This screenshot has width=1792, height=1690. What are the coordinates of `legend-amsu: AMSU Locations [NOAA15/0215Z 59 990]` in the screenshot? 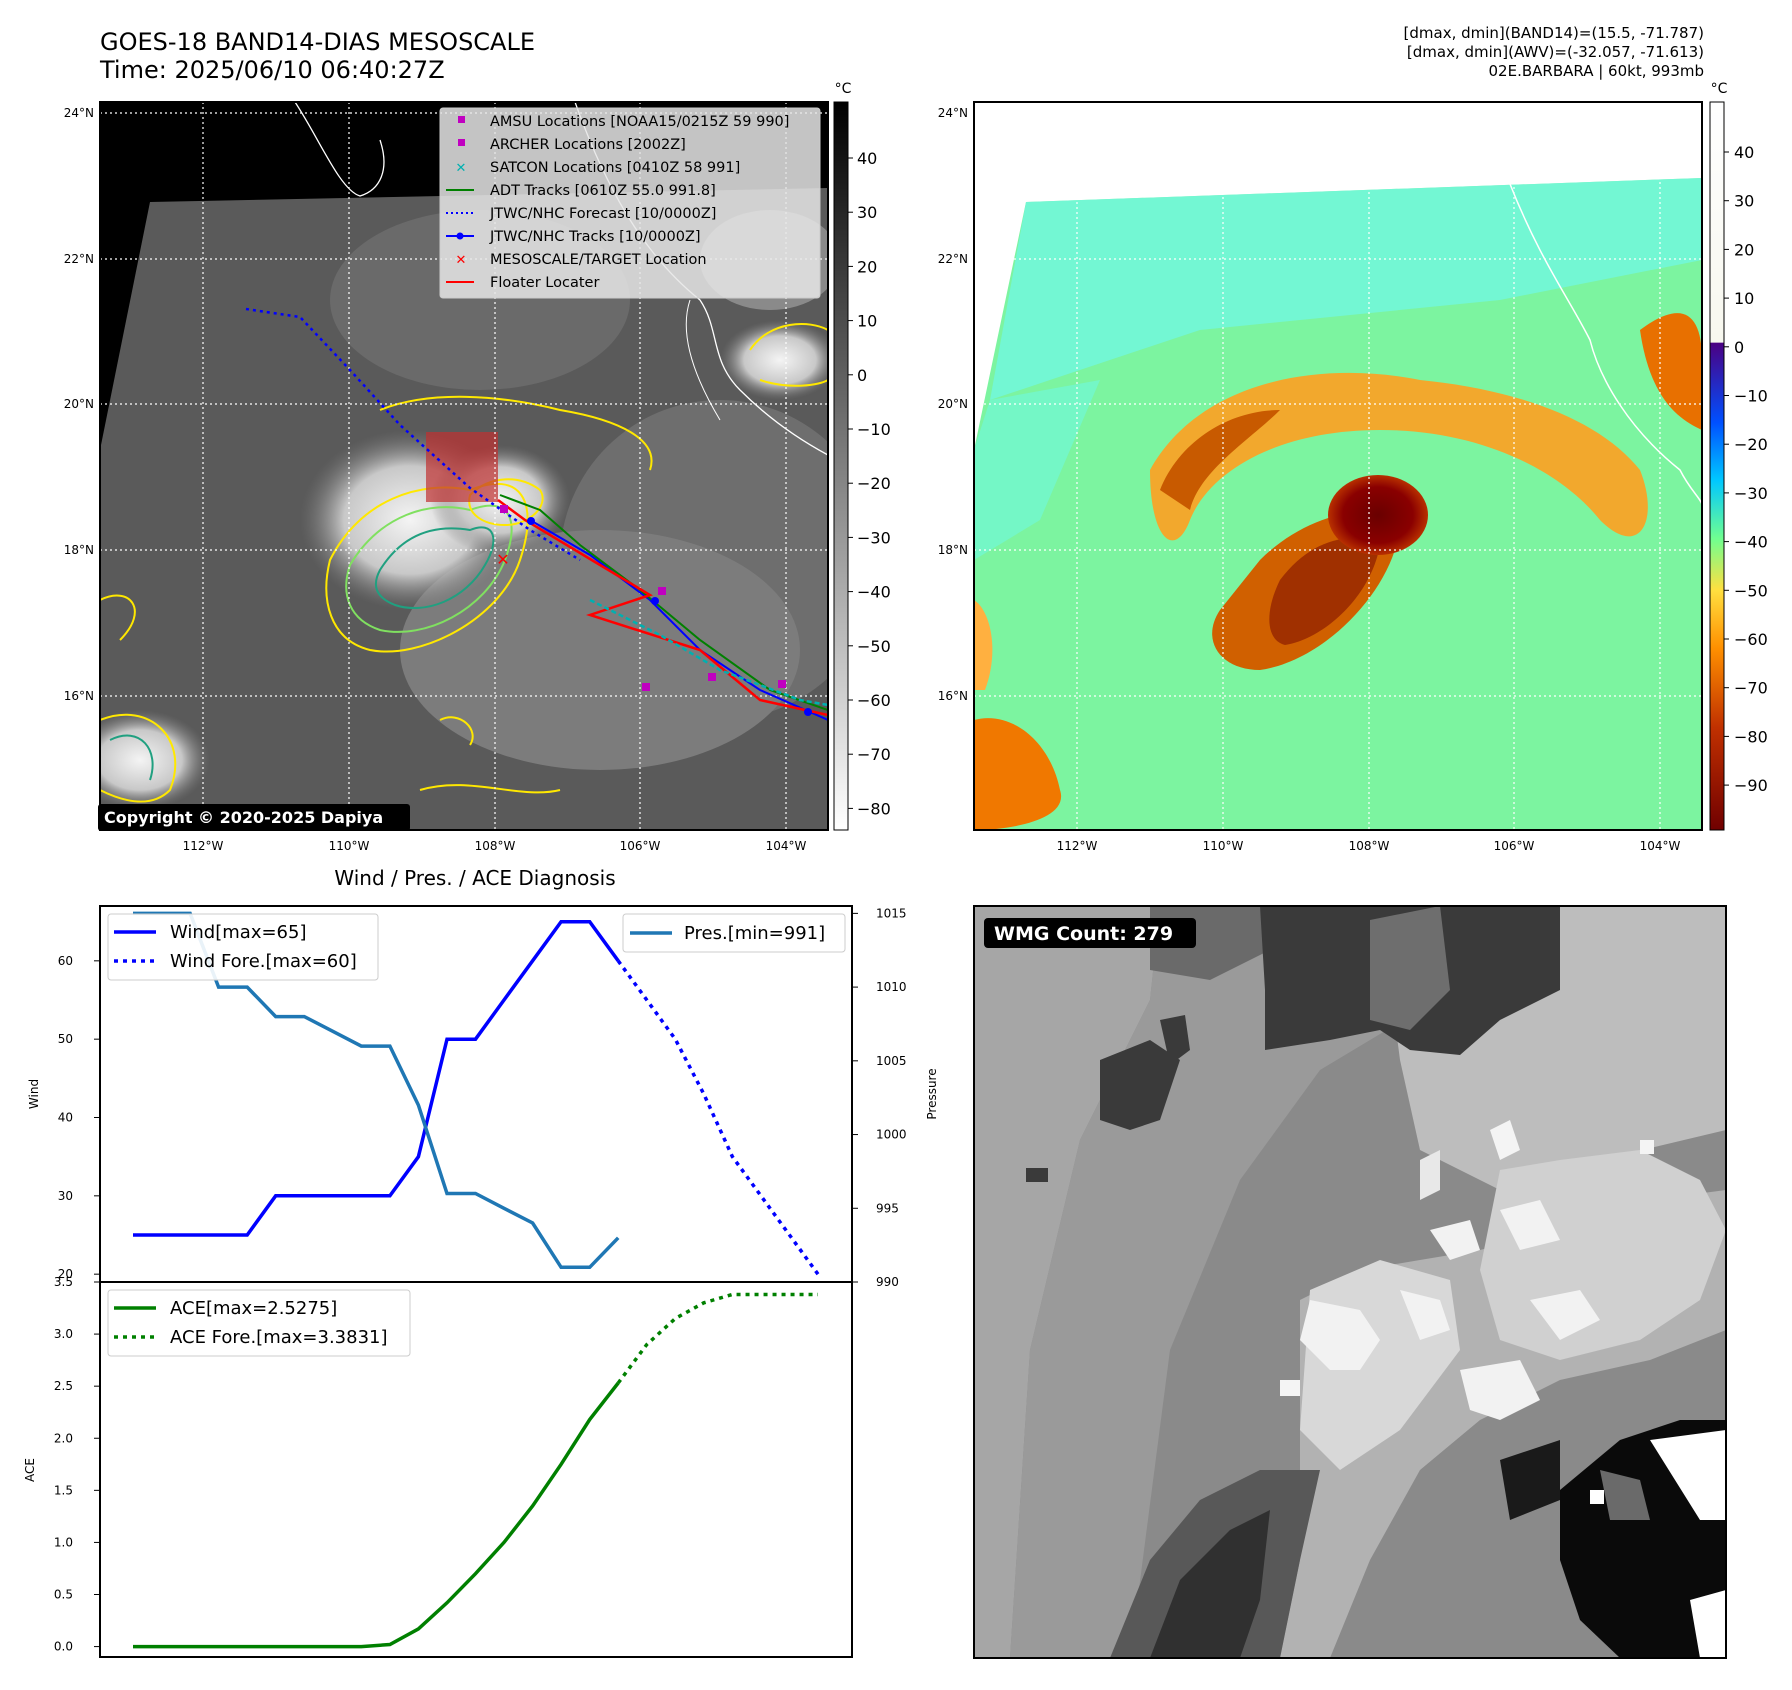 It's located at (639, 122).